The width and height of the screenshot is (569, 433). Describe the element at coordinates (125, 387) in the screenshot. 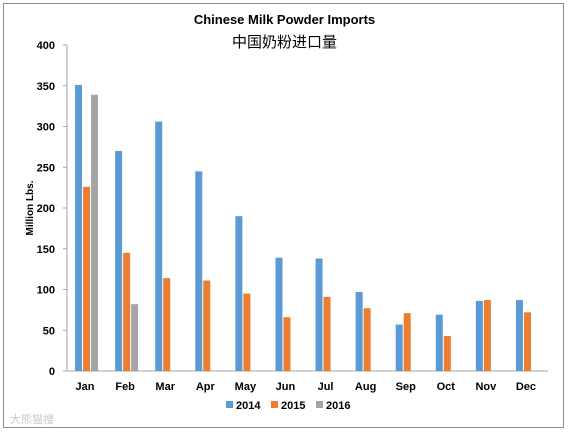

I see `x-tick-label: Feb` at that location.